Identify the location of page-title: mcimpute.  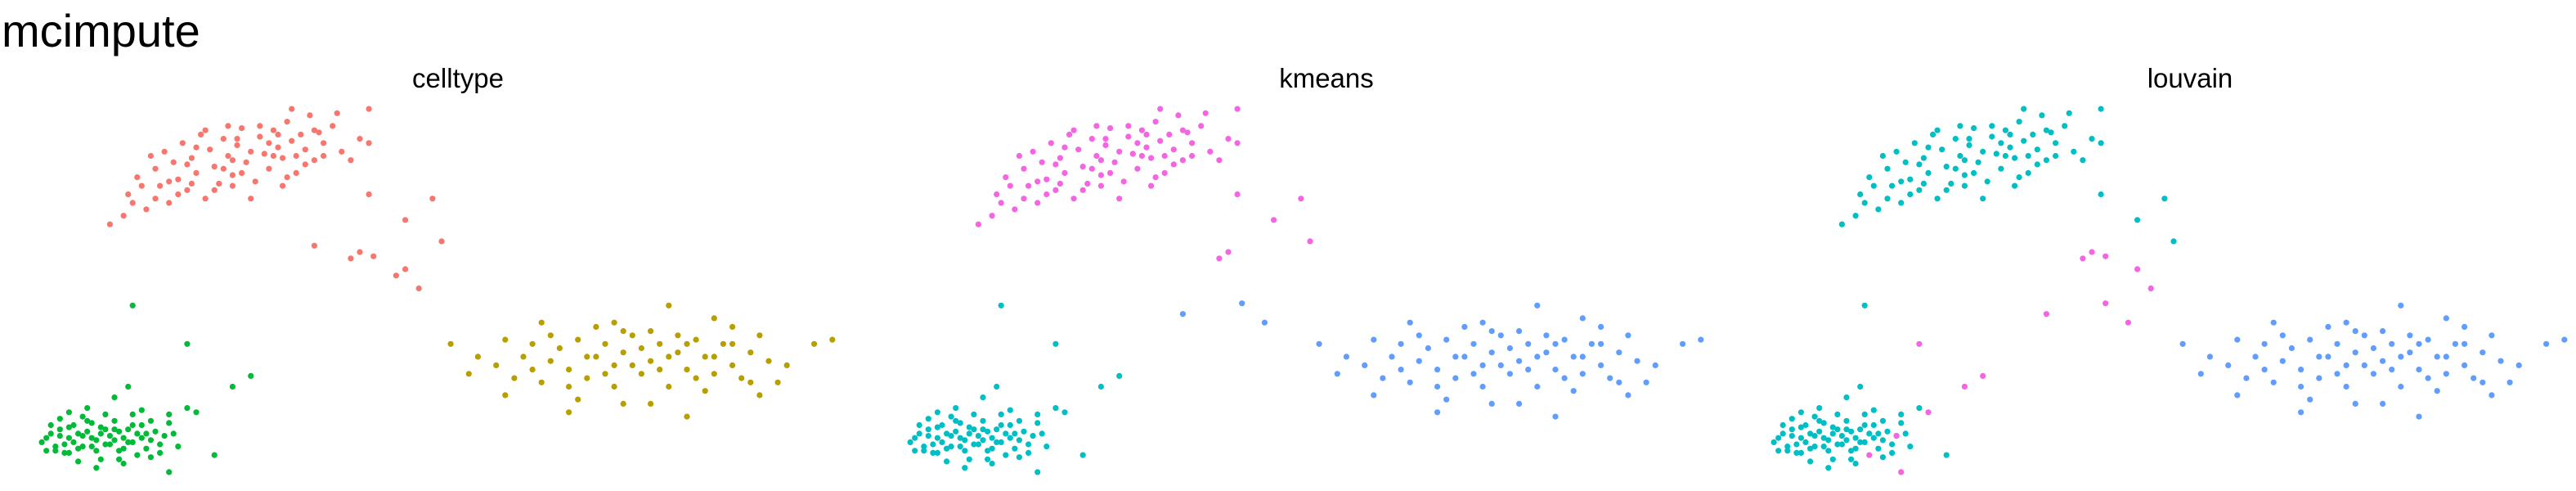
(101, 30).